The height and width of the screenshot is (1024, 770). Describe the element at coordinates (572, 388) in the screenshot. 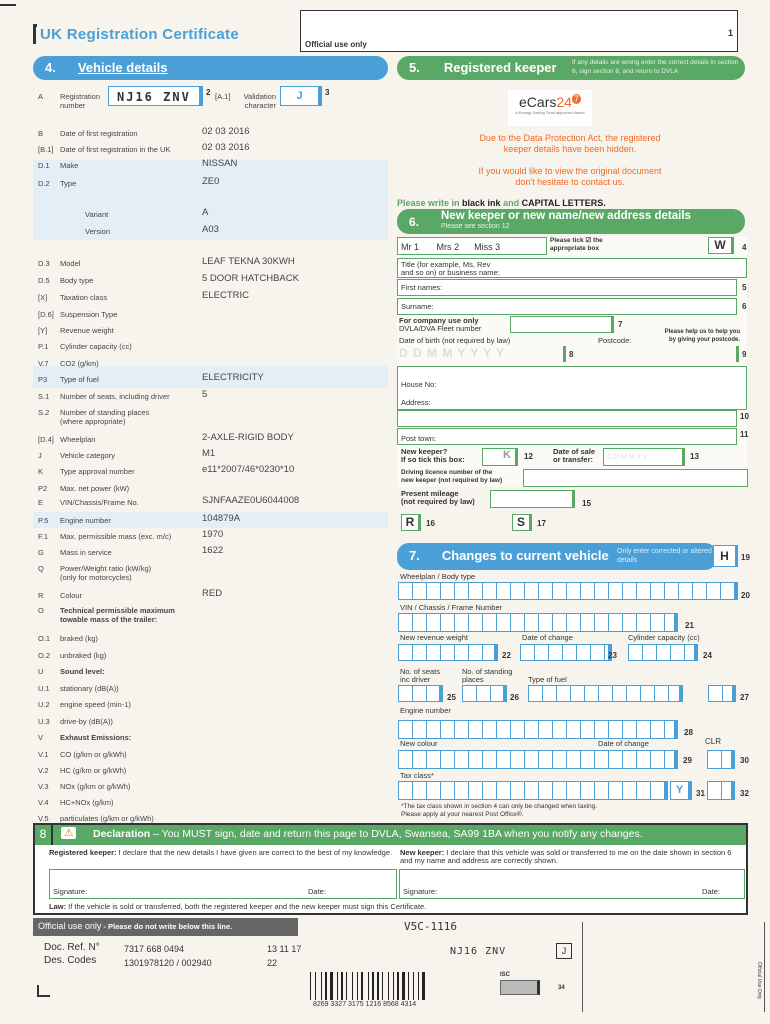

I see `address-box: House No: Address:` at that location.